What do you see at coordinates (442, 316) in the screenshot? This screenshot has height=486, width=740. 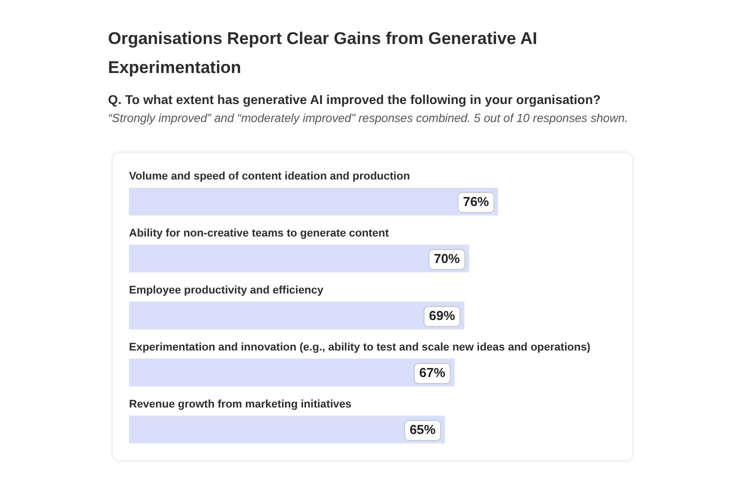 I see `data-label: 69%` at bounding box center [442, 316].